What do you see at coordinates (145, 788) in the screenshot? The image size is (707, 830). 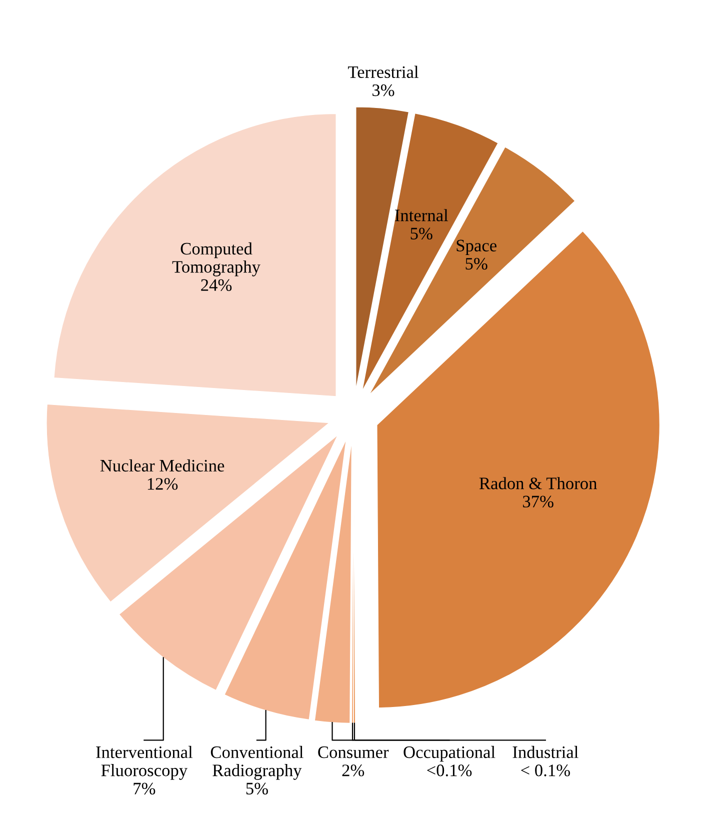 I see `data-label: 7%` at bounding box center [145, 788].